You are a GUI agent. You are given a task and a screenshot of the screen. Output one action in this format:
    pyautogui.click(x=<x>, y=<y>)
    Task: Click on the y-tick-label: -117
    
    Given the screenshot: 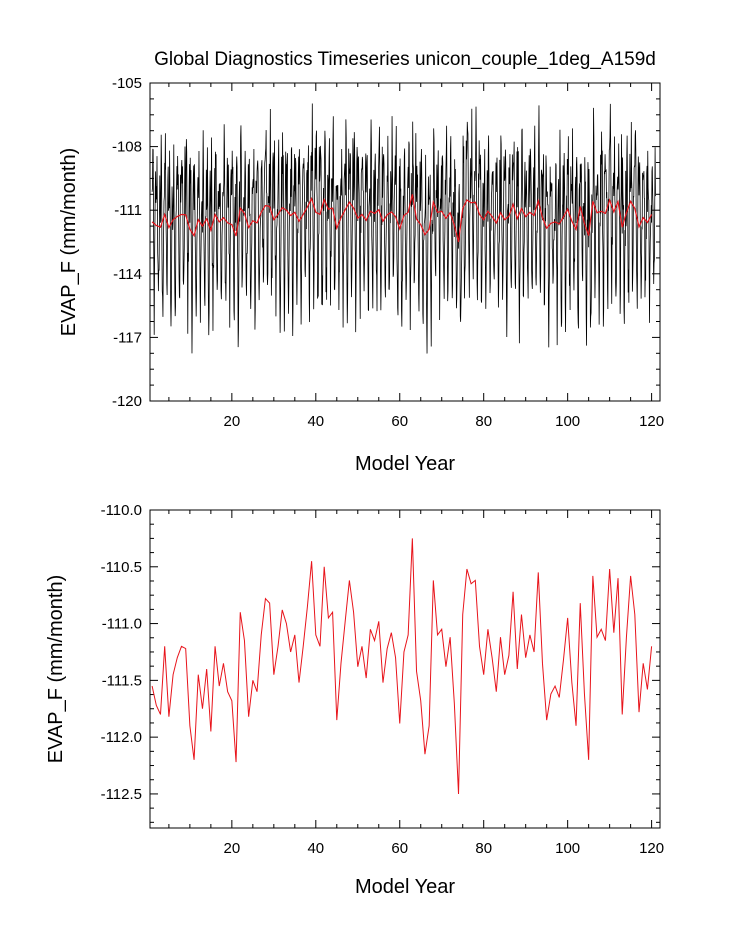 What is the action you would take?
    pyautogui.click(x=127, y=337)
    